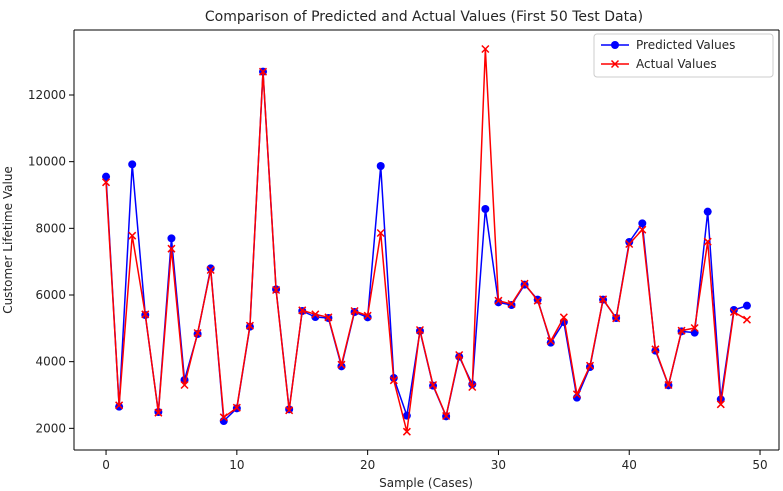 The width and height of the screenshot is (783, 491). What do you see at coordinates (426, 483) in the screenshot?
I see `x-axis-label: Sample (Cases)` at bounding box center [426, 483].